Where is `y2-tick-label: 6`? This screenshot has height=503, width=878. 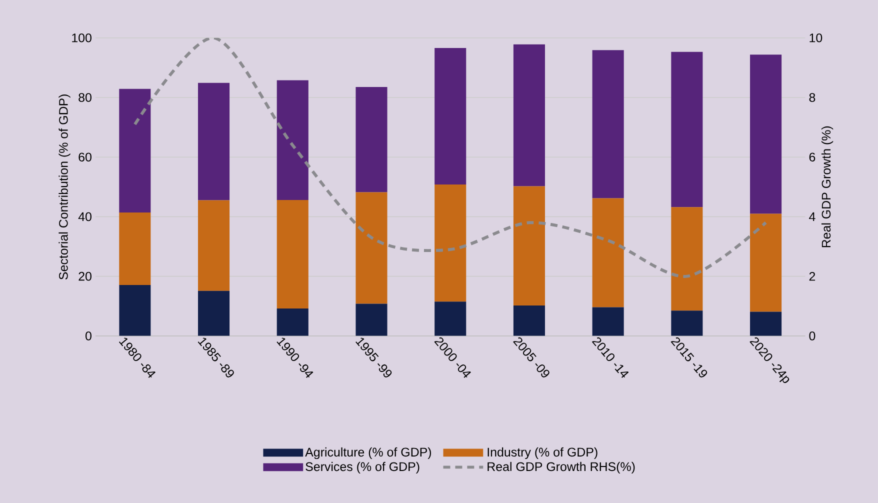
y2-tick-label: 6 is located at coordinates (812, 157).